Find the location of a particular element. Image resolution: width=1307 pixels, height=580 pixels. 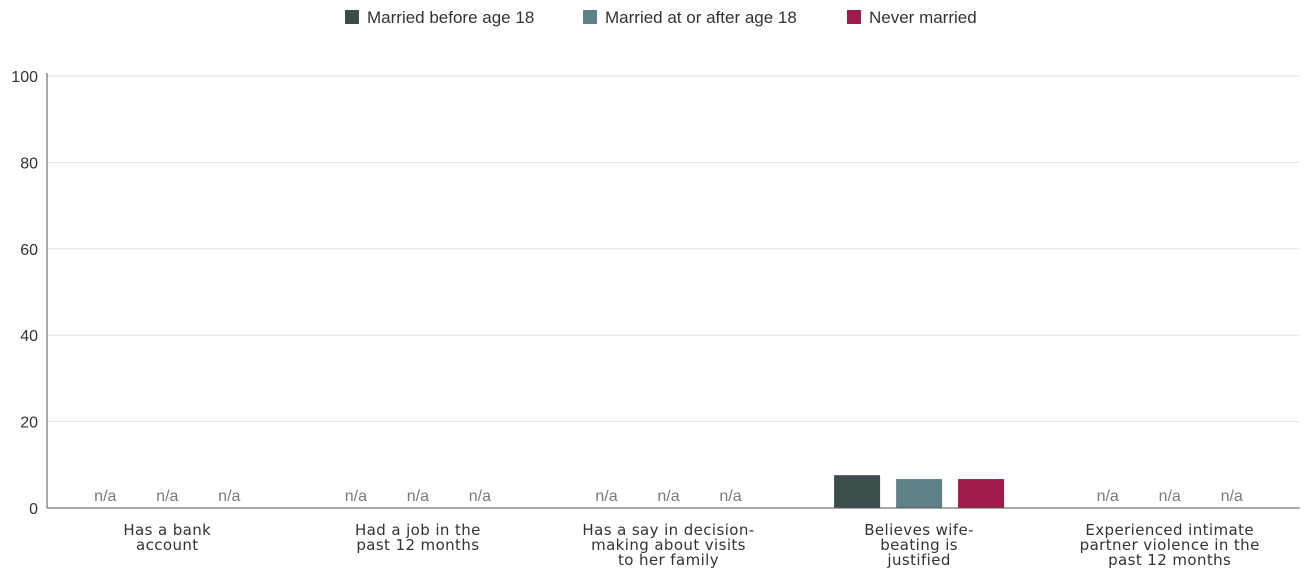

x-category-label: Has a bank account is located at coordinates (167, 537).